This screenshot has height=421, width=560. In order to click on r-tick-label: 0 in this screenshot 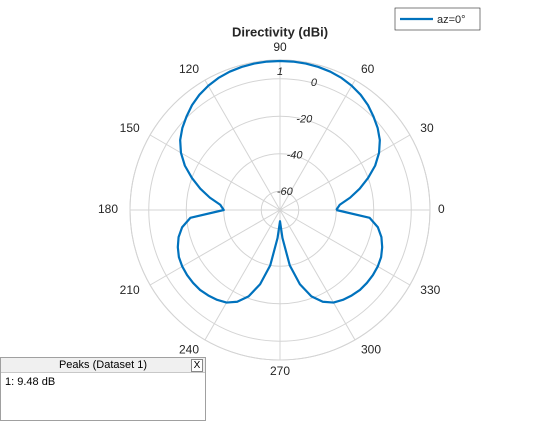, I will do `click(314, 83)`.